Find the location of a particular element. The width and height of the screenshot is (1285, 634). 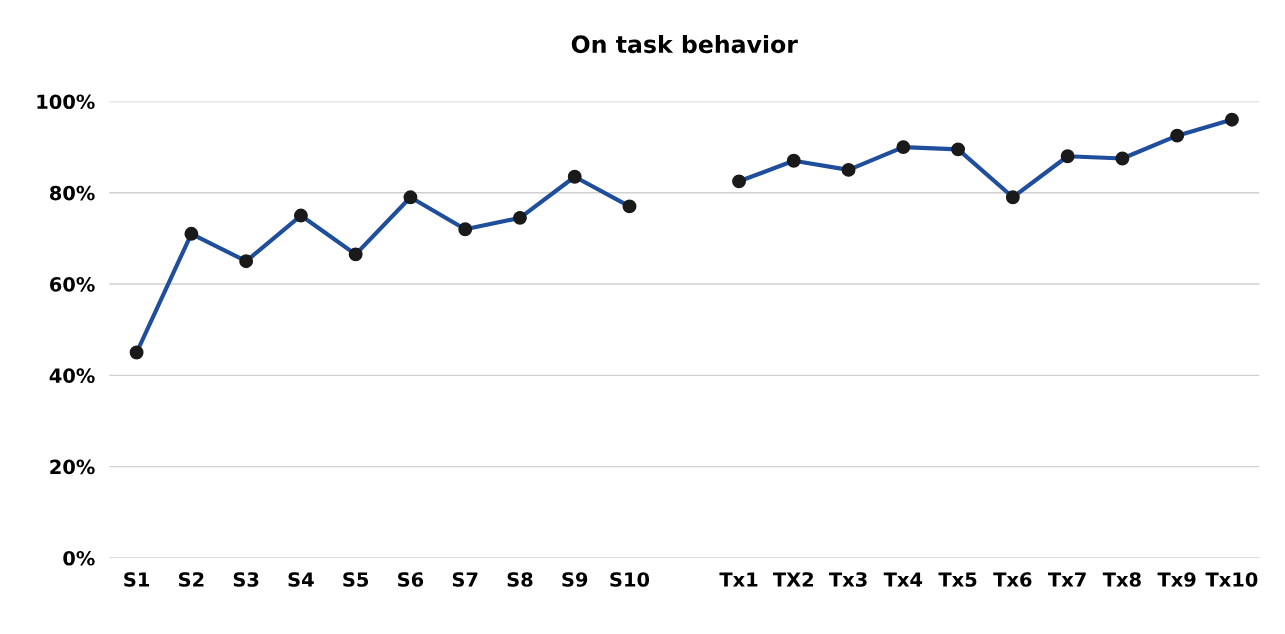

x-tick-label: S3 is located at coordinates (246, 579).